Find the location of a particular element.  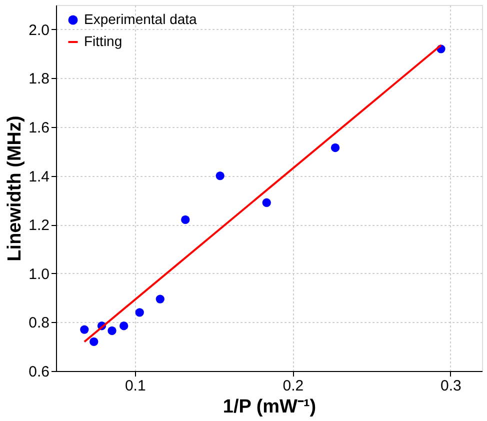

y-tick-label: 0.8 is located at coordinates (39, 323).